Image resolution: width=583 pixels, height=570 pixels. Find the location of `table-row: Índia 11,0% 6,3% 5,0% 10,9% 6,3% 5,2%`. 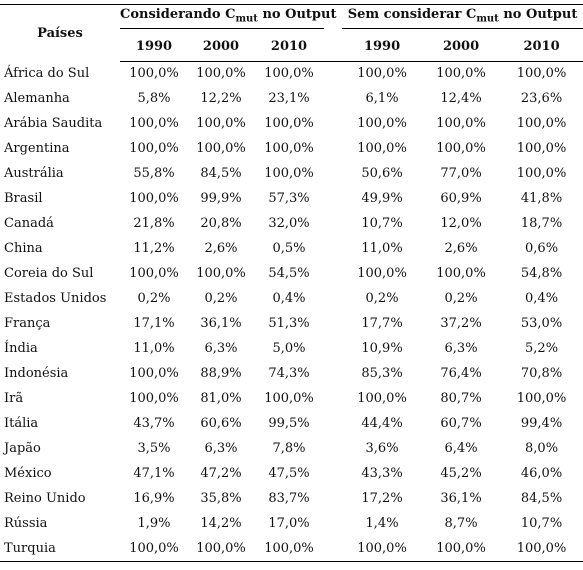

table-row: Índia 11,0% 6,3% 5,0% 10,9% 6,3% 5,2% is located at coordinates (291, 348).